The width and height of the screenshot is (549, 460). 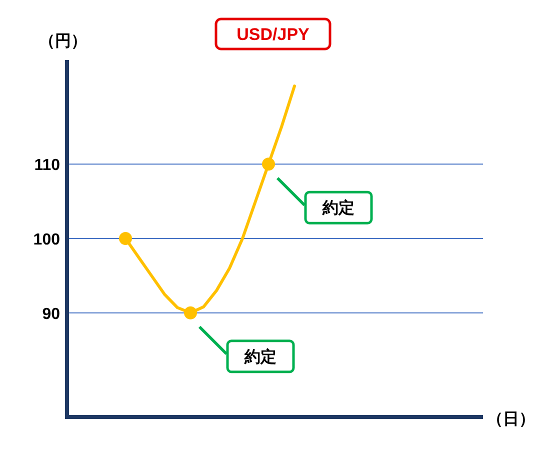 What do you see at coordinates (47, 165) in the screenshot?
I see `y-tick-label: 110` at bounding box center [47, 165].